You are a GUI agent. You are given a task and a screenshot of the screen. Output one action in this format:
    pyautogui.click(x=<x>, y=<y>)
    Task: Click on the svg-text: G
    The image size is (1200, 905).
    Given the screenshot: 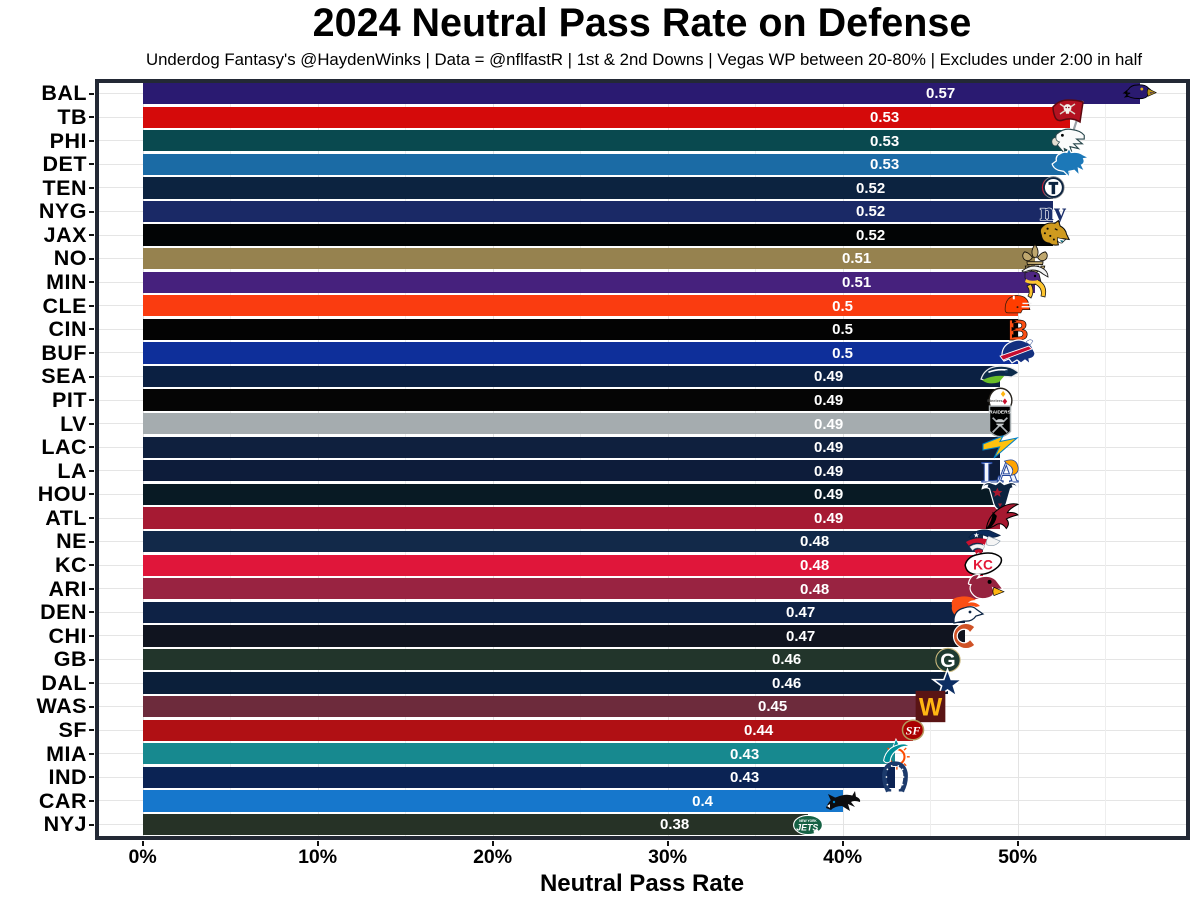 What is the action you would take?
    pyautogui.click(x=947, y=661)
    